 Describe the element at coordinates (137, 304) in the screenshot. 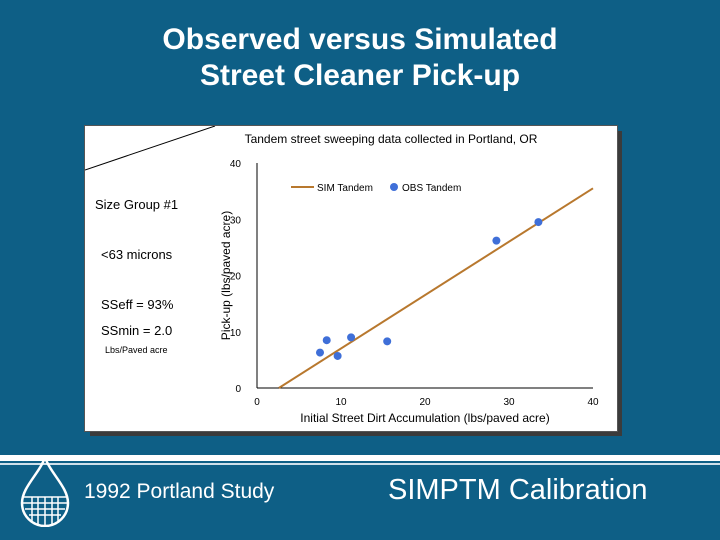

I see `sseff-label: SSeff = 93%` at that location.